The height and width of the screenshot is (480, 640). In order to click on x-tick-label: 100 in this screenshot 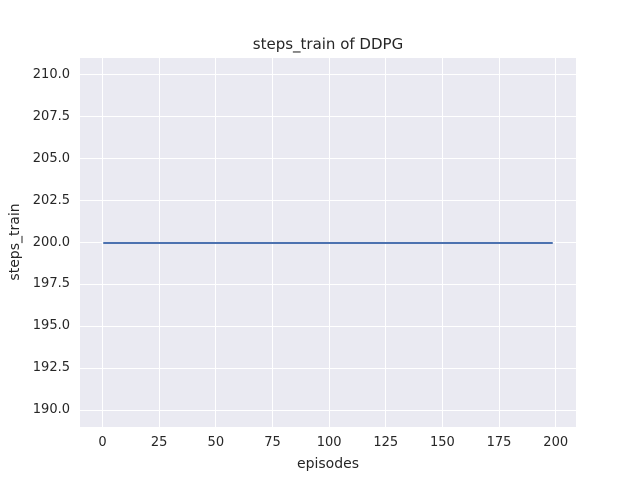, I will do `click(329, 442)`.